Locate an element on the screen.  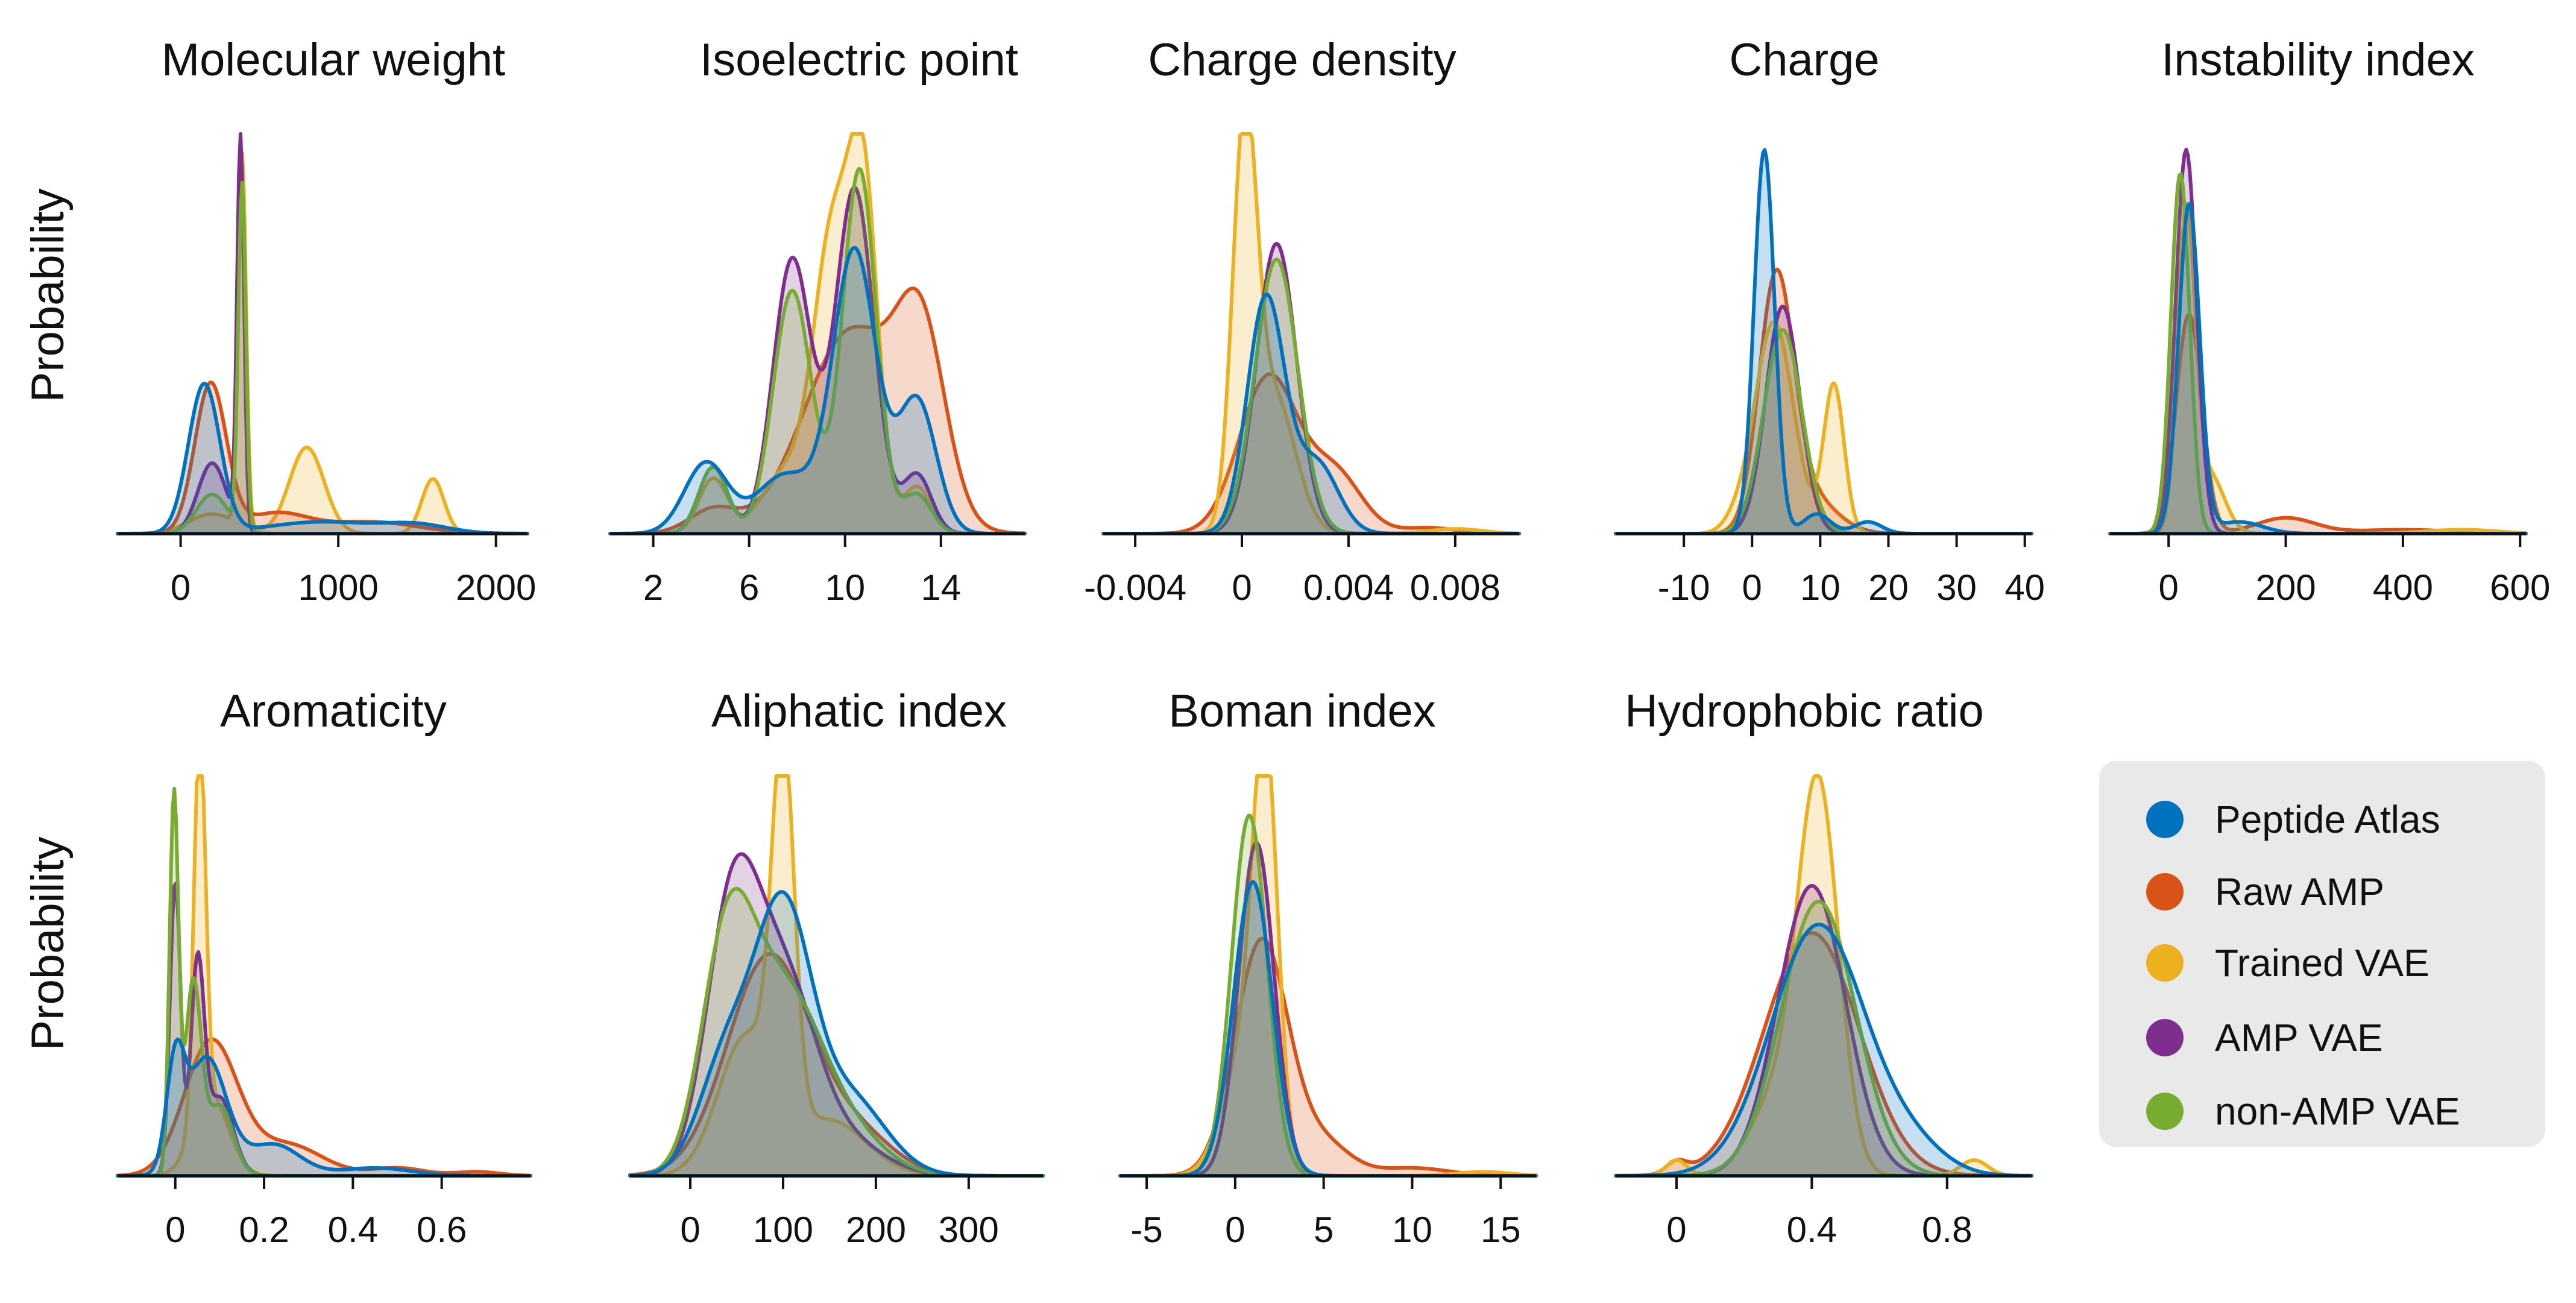
x-tick-label-aliphatic-index: 200 is located at coordinates (876, 1230).